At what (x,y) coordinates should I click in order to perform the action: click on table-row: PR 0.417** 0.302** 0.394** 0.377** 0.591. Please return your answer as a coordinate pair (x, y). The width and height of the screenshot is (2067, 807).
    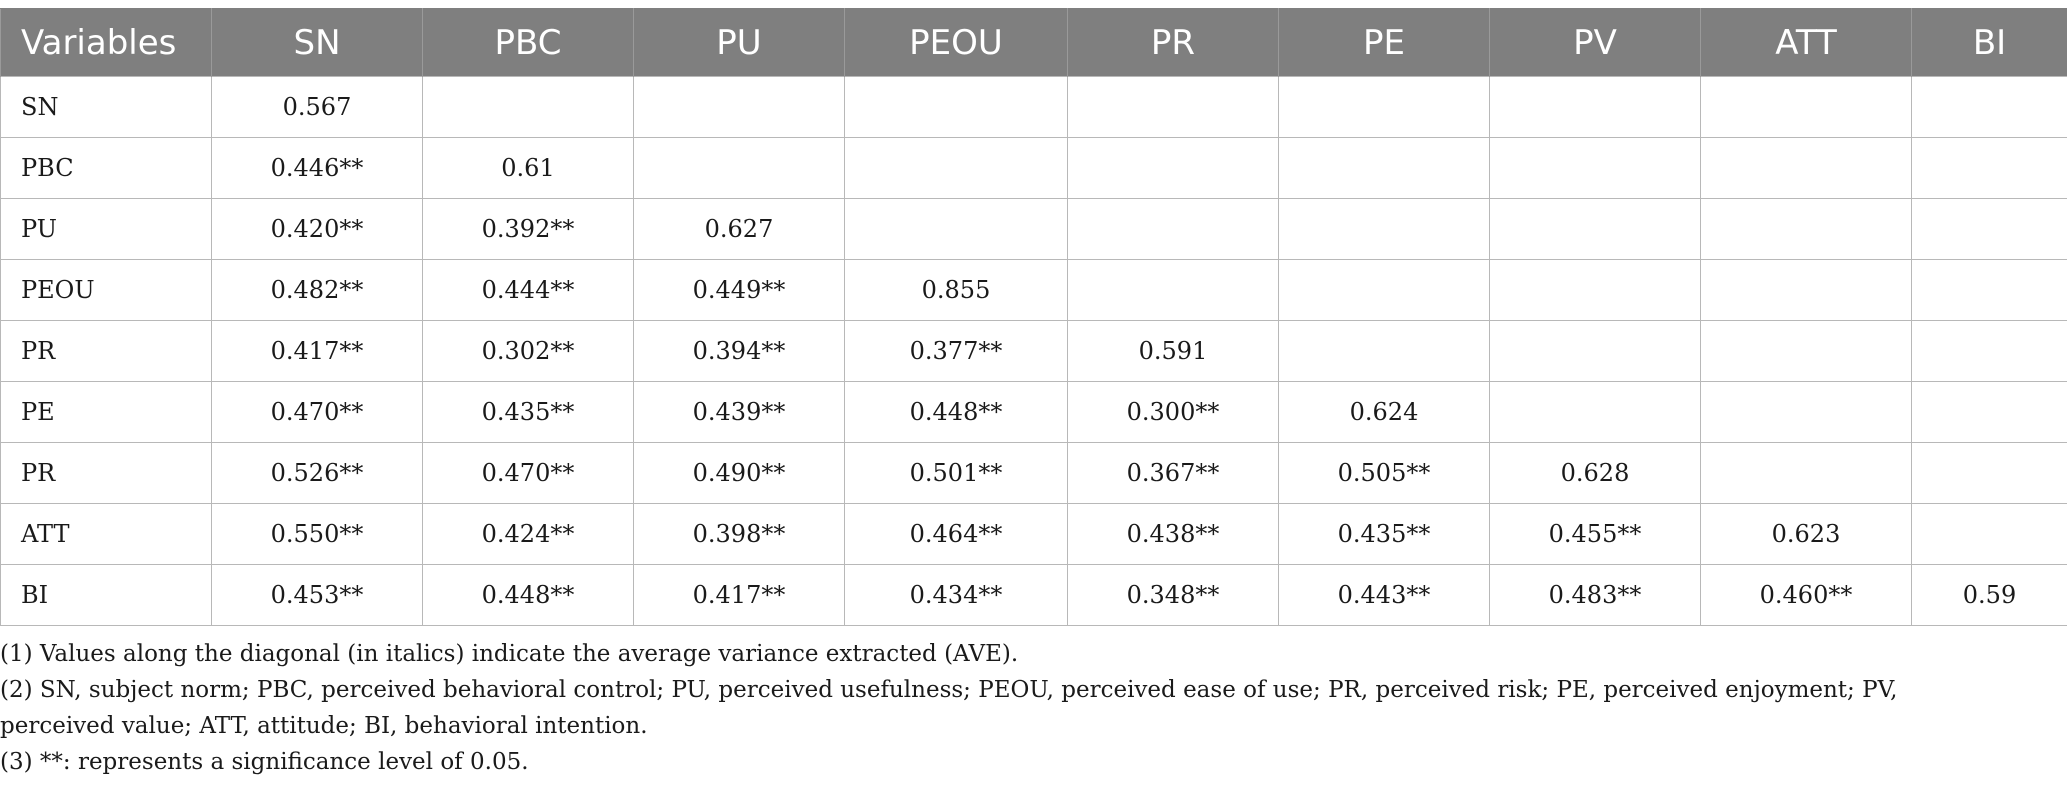
    Looking at the image, I should click on (1033, 351).